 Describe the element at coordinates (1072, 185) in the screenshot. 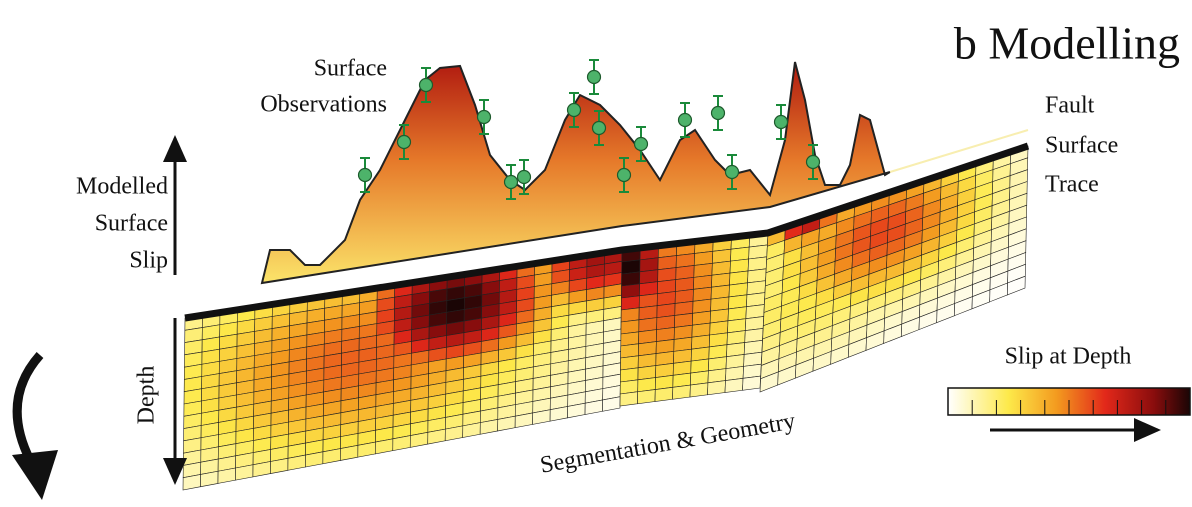

I see `label-line: Trace` at that location.